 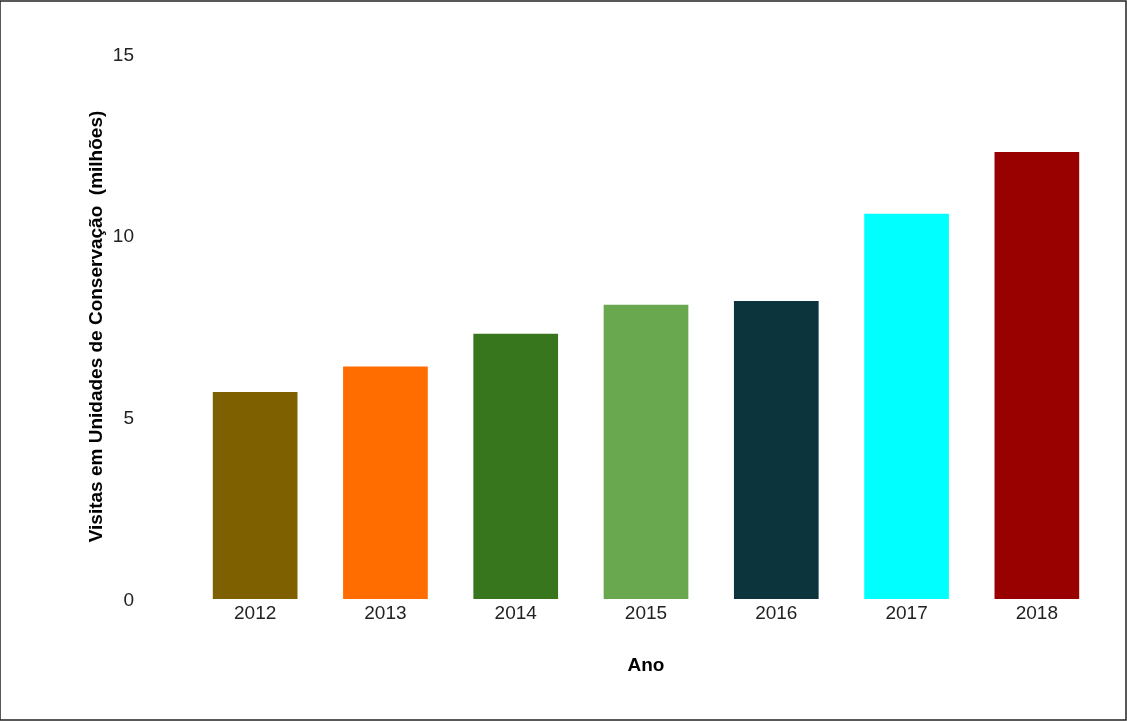 What do you see at coordinates (646, 612) in the screenshot?
I see `x-tick-label: 2015` at bounding box center [646, 612].